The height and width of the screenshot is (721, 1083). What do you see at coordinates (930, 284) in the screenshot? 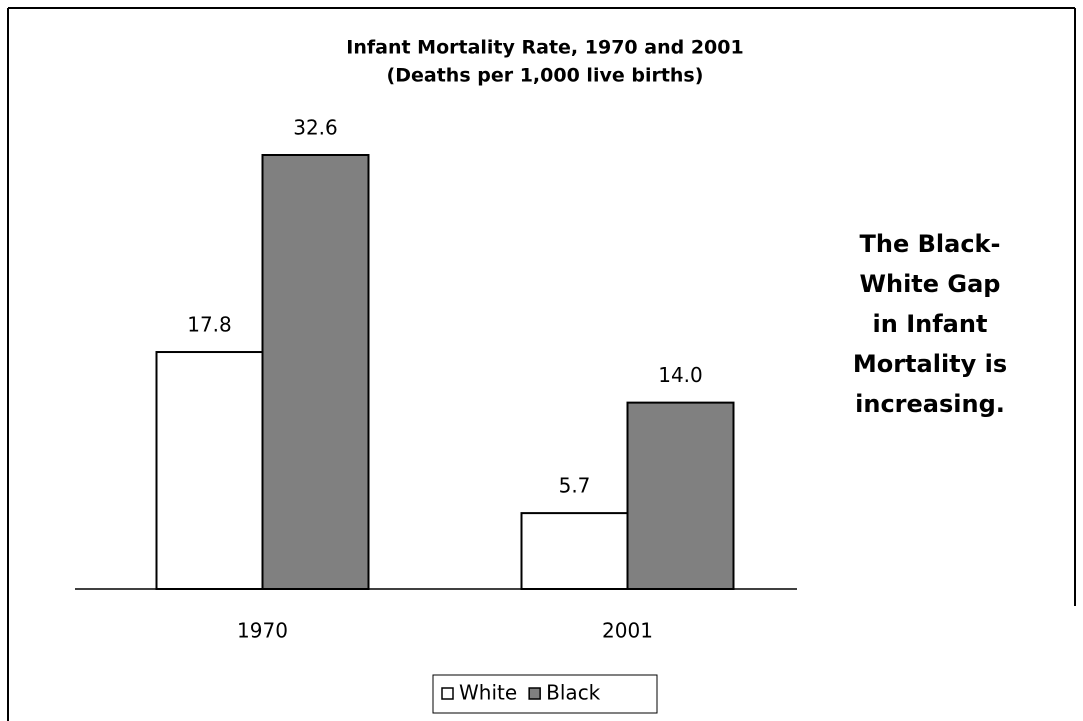
I see `annotation: White Gap` at bounding box center [930, 284].